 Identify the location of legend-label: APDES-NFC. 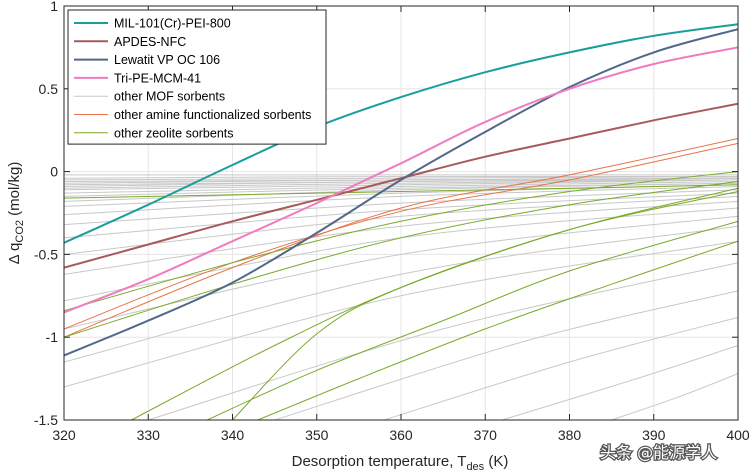
(150, 42).